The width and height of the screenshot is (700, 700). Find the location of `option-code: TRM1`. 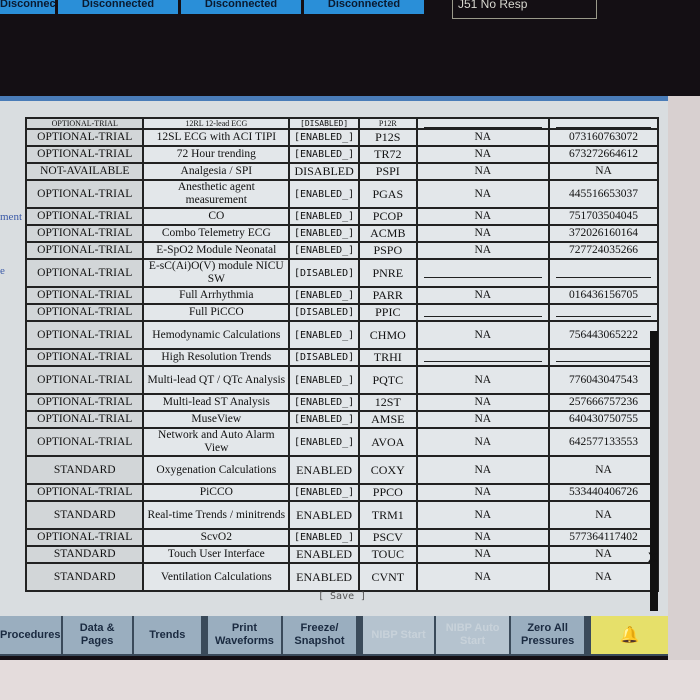

option-code: TRM1 is located at coordinates (388, 515).